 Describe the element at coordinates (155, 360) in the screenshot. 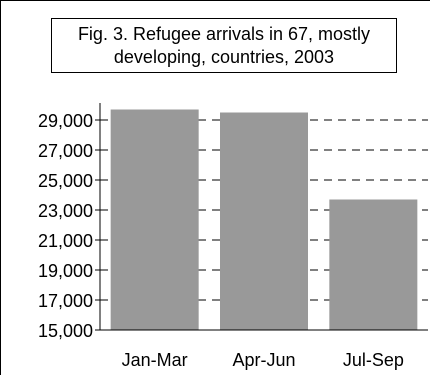

I see `x-tick-label: Jan-Mar` at that location.